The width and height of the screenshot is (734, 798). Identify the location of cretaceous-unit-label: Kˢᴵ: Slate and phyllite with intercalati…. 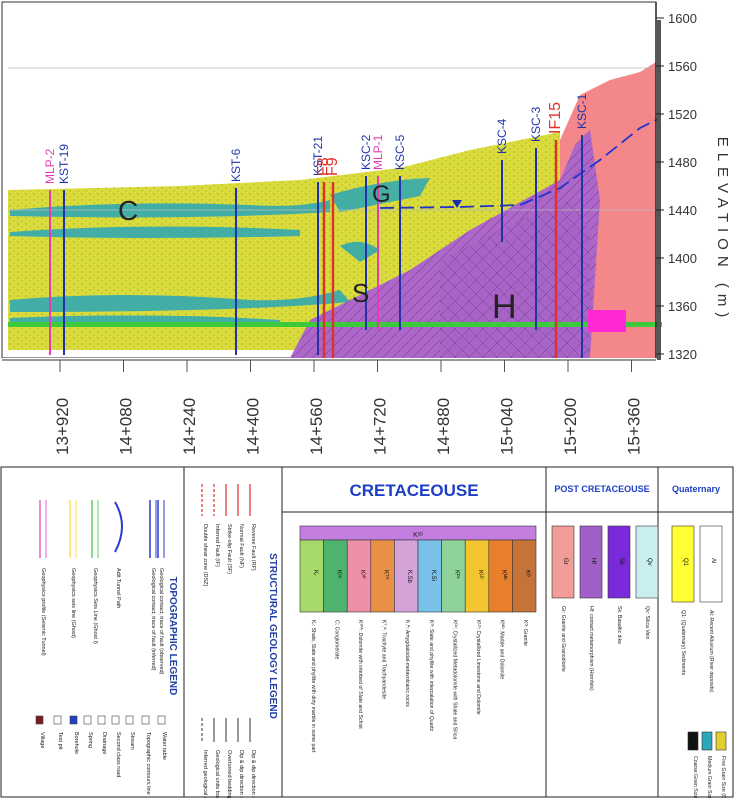
(431, 676).